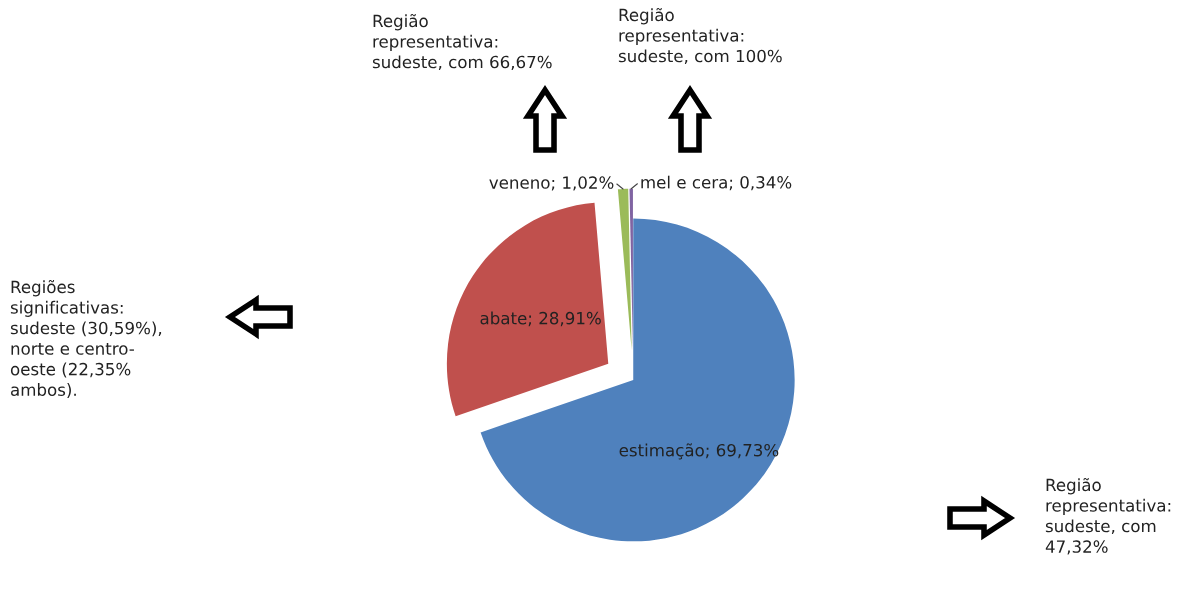 This screenshot has width=1192, height=592. Describe the element at coordinates (1108, 516) in the screenshot. I see `text: Região representativa: sudeste, com 47,32%` at that location.